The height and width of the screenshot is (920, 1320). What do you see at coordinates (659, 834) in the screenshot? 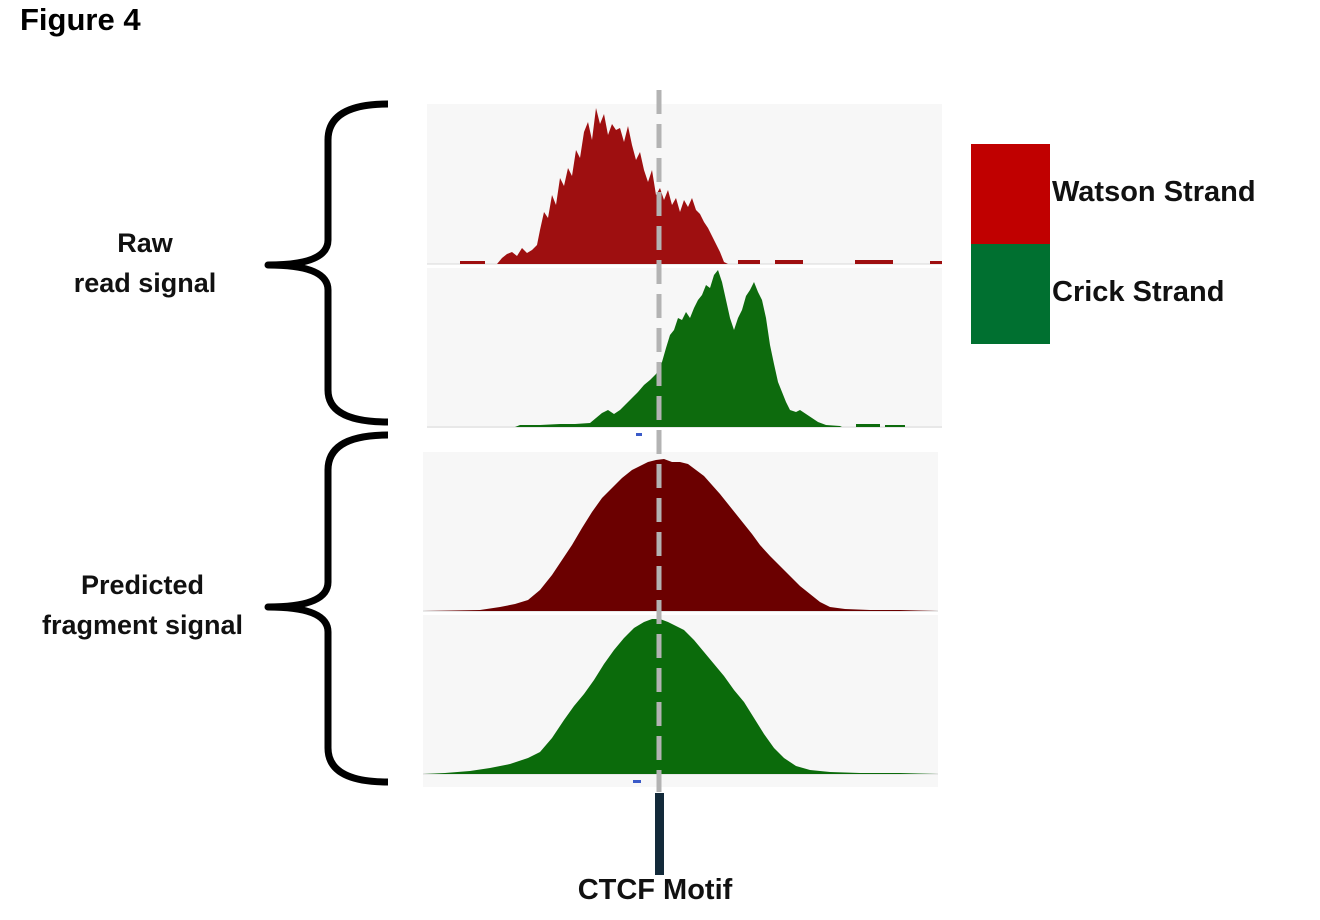
I see `ctcf-motif-bar` at bounding box center [659, 834].